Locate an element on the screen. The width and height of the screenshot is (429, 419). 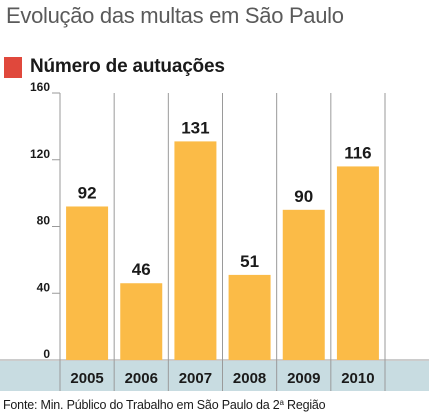
data-label-2007: 131 is located at coordinates (195, 127).